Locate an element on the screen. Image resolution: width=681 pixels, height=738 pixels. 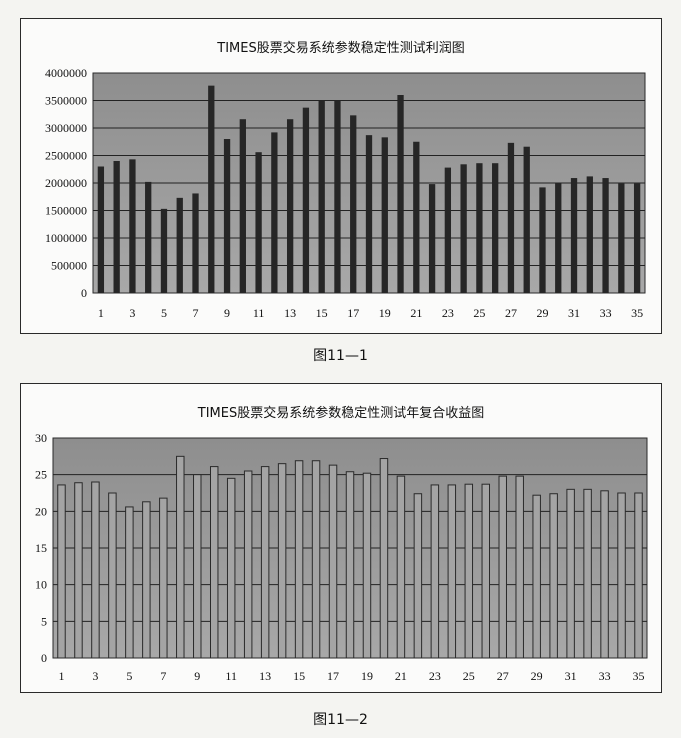
x-tick-label: 1 is located at coordinates (61, 676).